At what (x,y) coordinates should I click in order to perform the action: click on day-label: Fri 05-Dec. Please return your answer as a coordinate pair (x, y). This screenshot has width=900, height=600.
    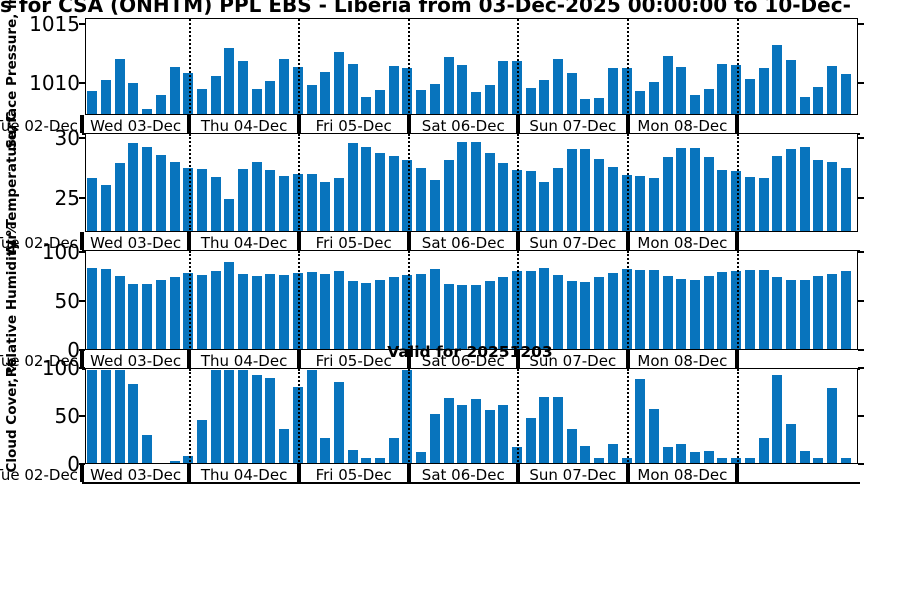
    Looking at the image, I should click on (353, 125).